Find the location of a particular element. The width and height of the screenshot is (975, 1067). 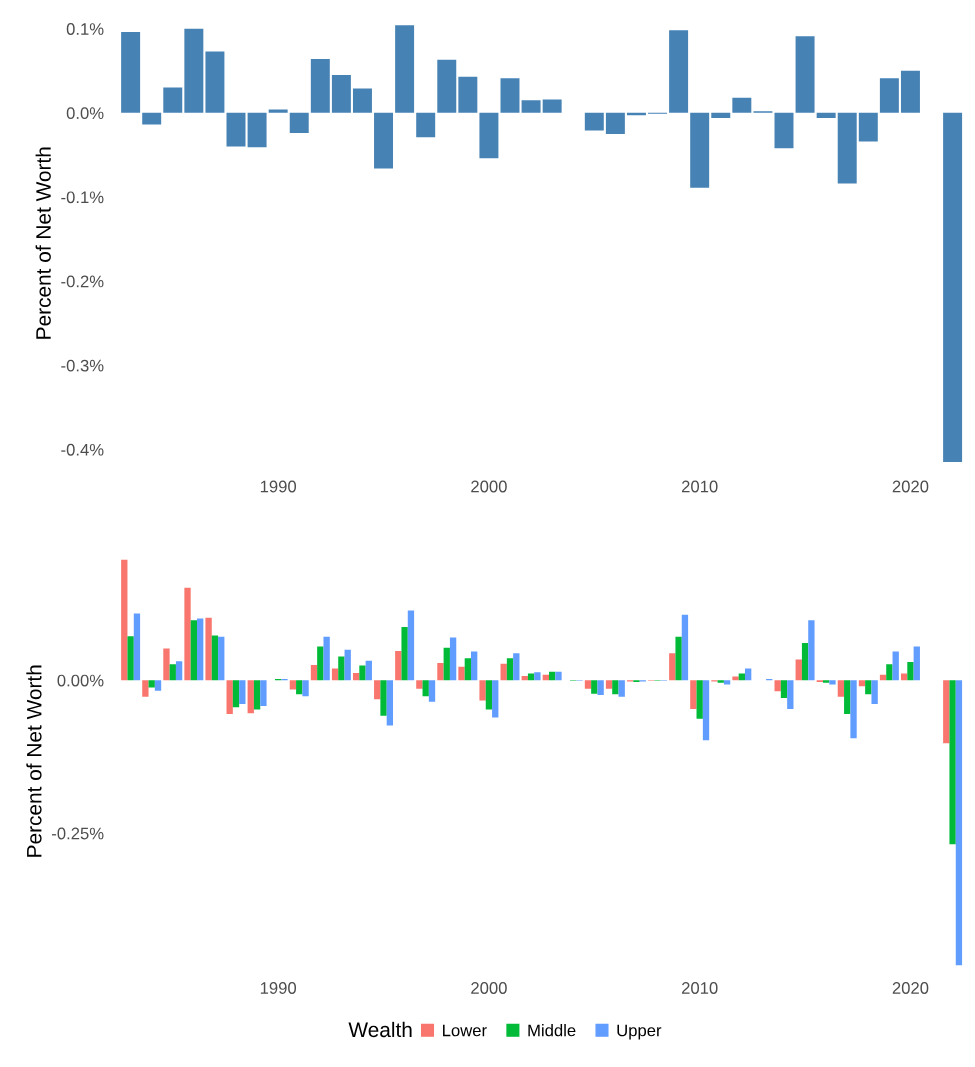

y-tick-label: -0.1% is located at coordinates (82, 197).